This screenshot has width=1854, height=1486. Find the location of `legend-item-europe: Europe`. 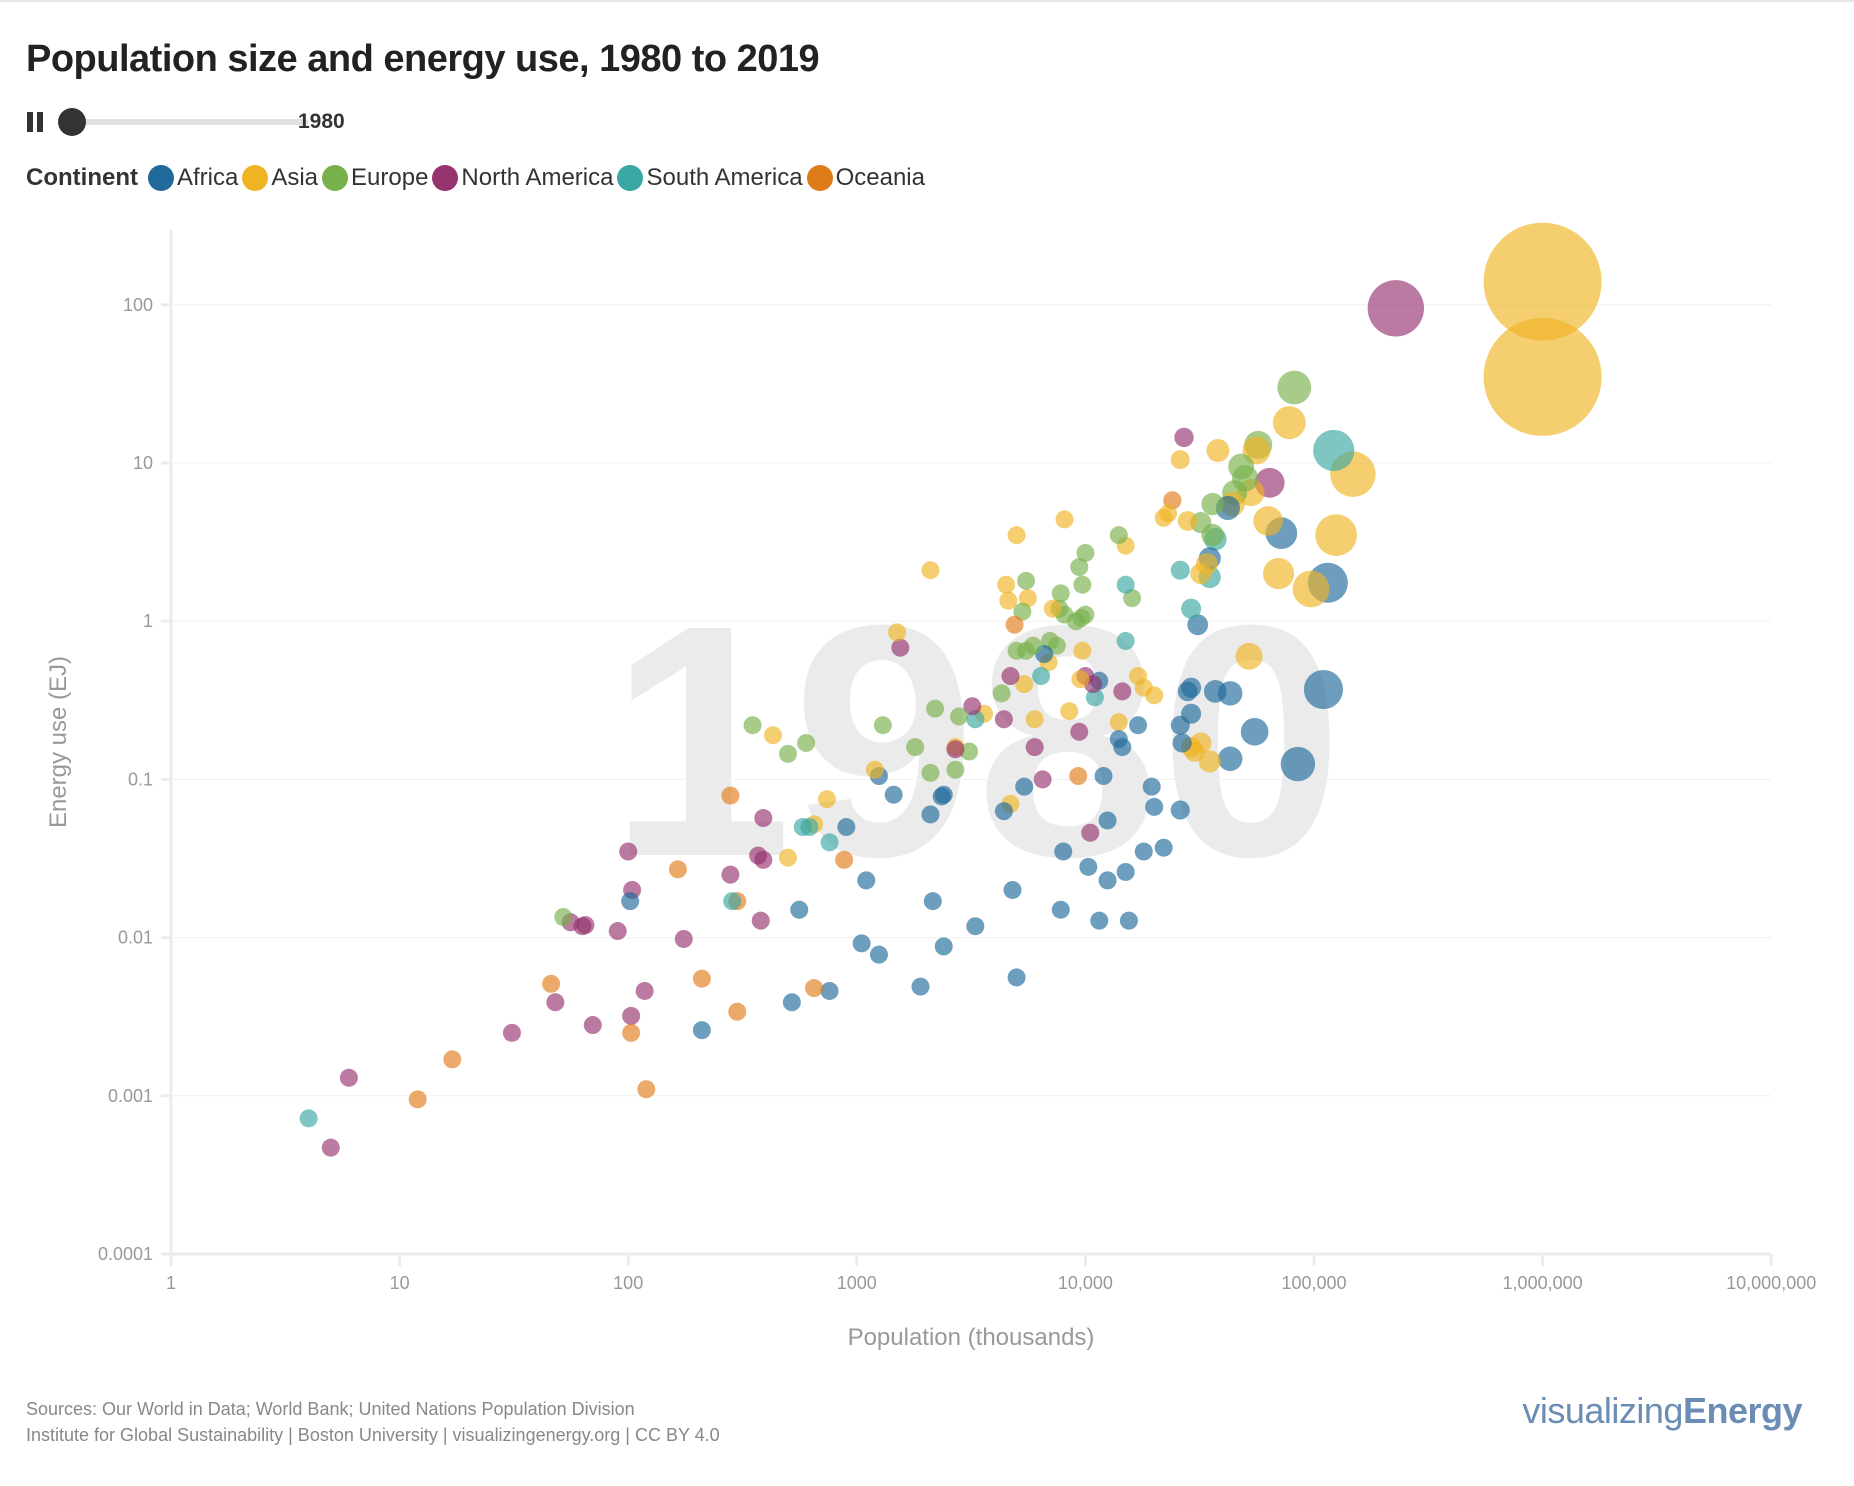

legend-item-europe: Europe is located at coordinates (375, 178).